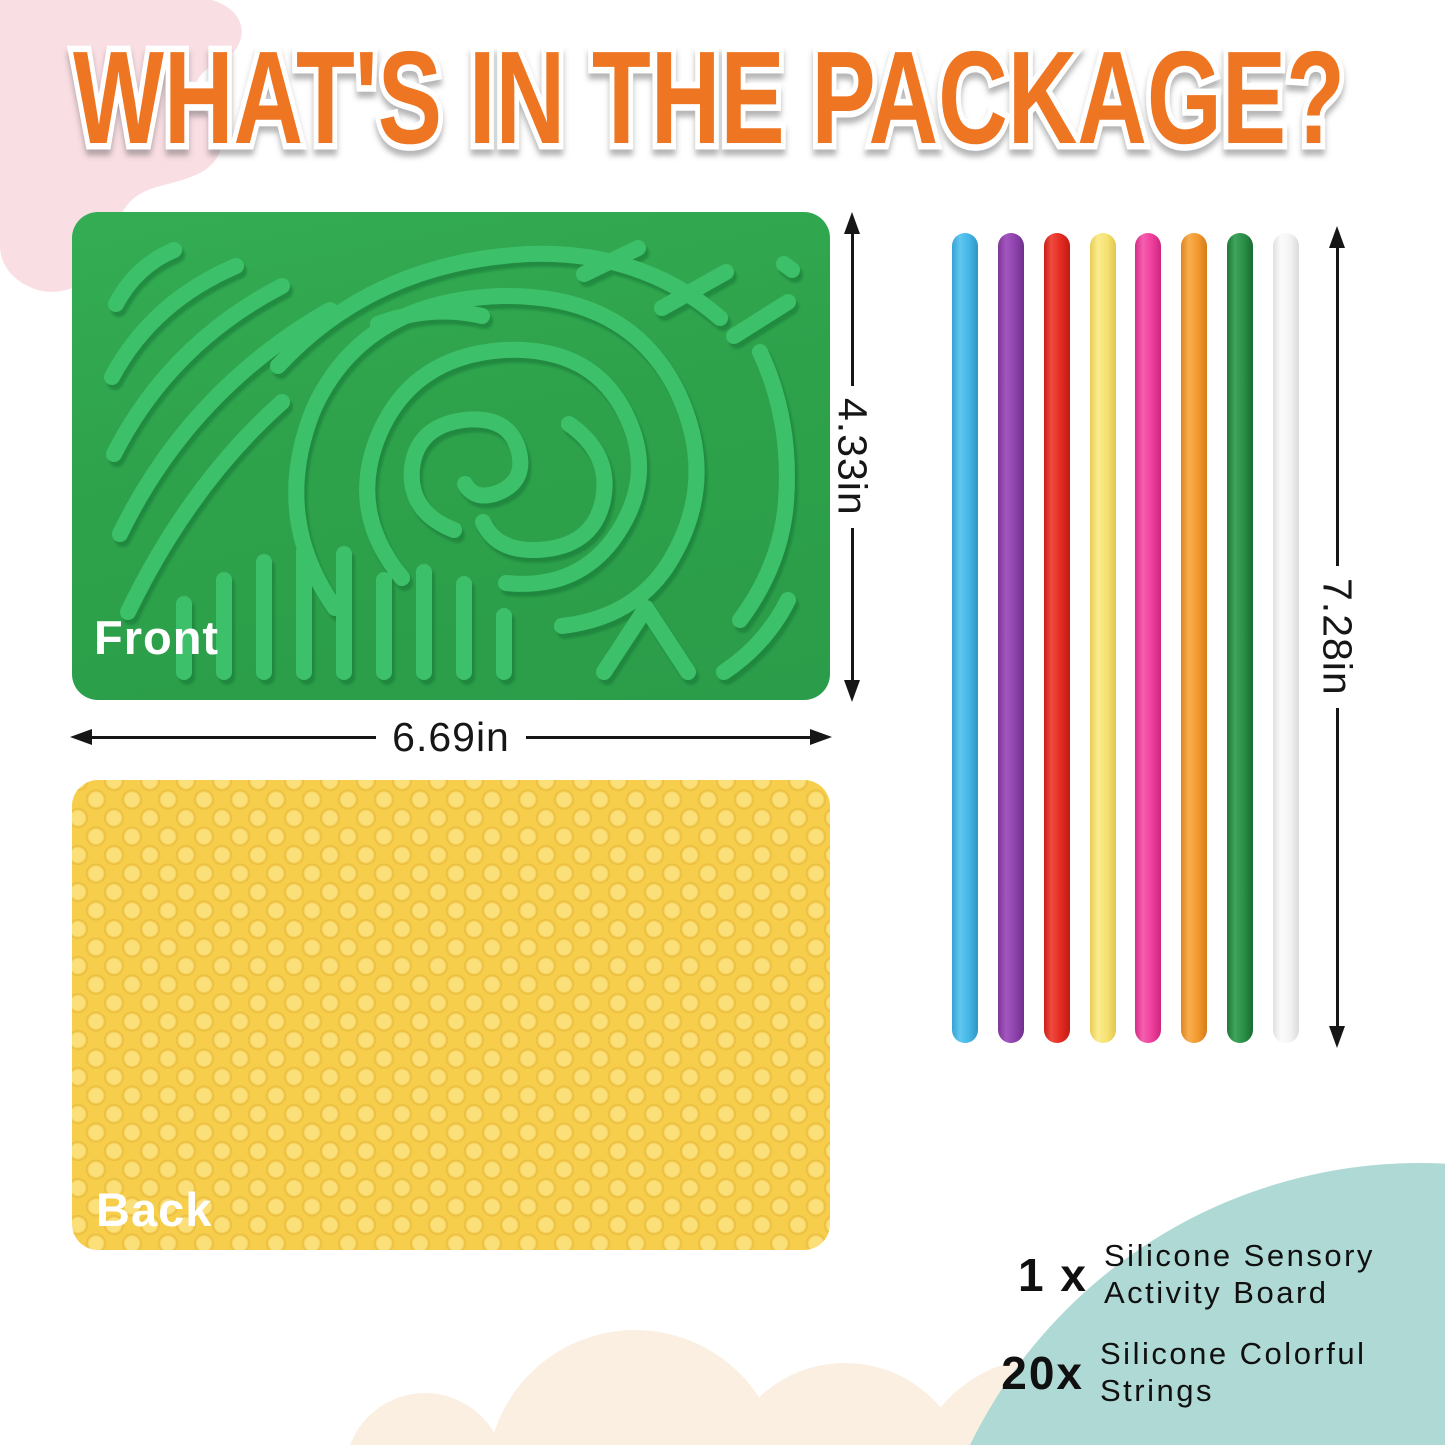 The width and height of the screenshot is (1445, 1445). Describe the element at coordinates (709, 98) in the screenshot. I see `page-title: WHAT'S IN THE PACKAGE?` at that location.